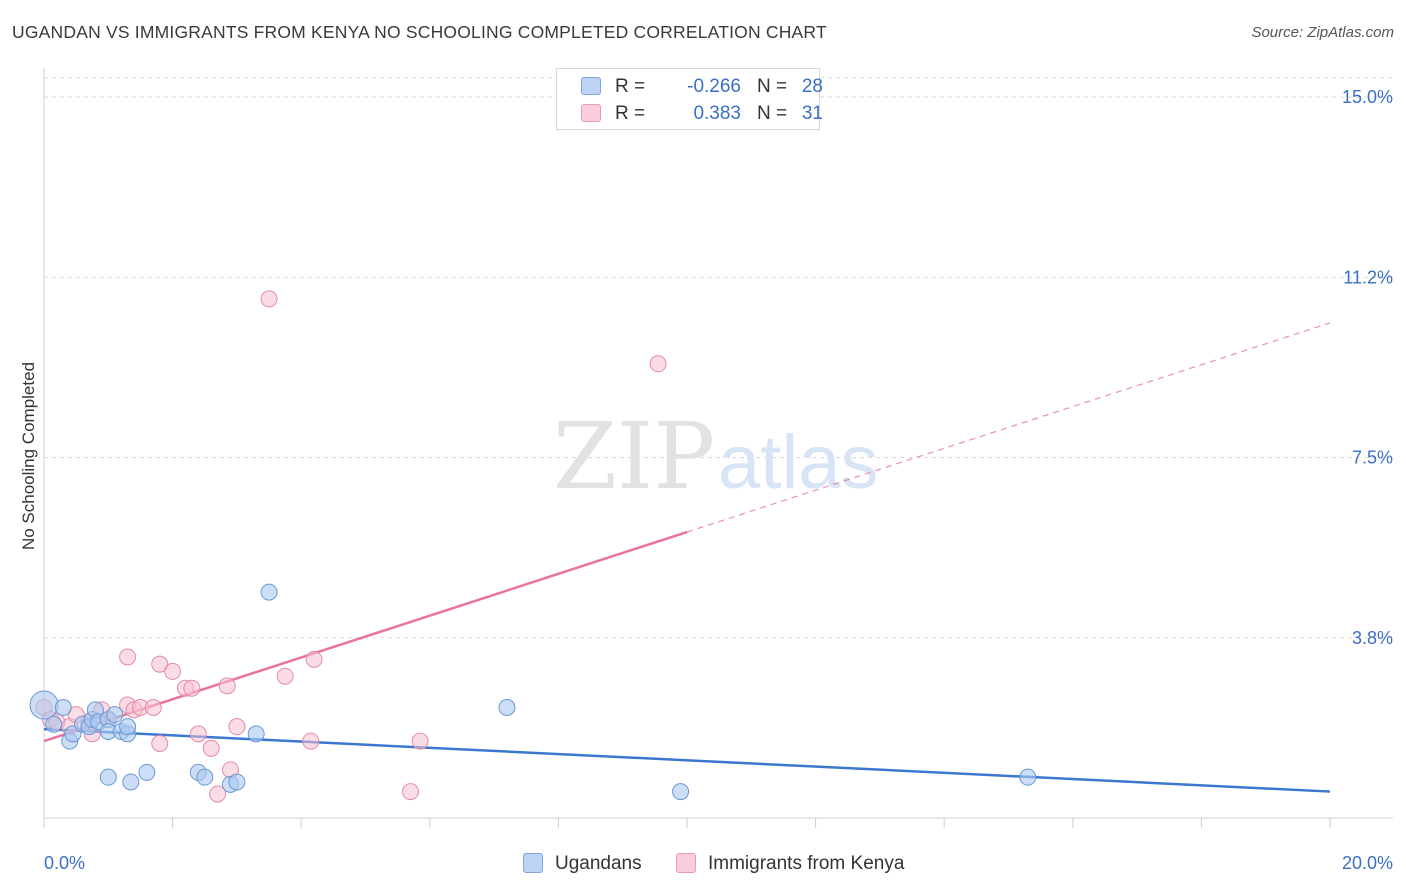 Image resolution: width=1406 pixels, height=892 pixels. Describe the element at coordinates (806, 863) in the screenshot. I see `legend-label-kenya: Immigrants from Kenya` at that location.